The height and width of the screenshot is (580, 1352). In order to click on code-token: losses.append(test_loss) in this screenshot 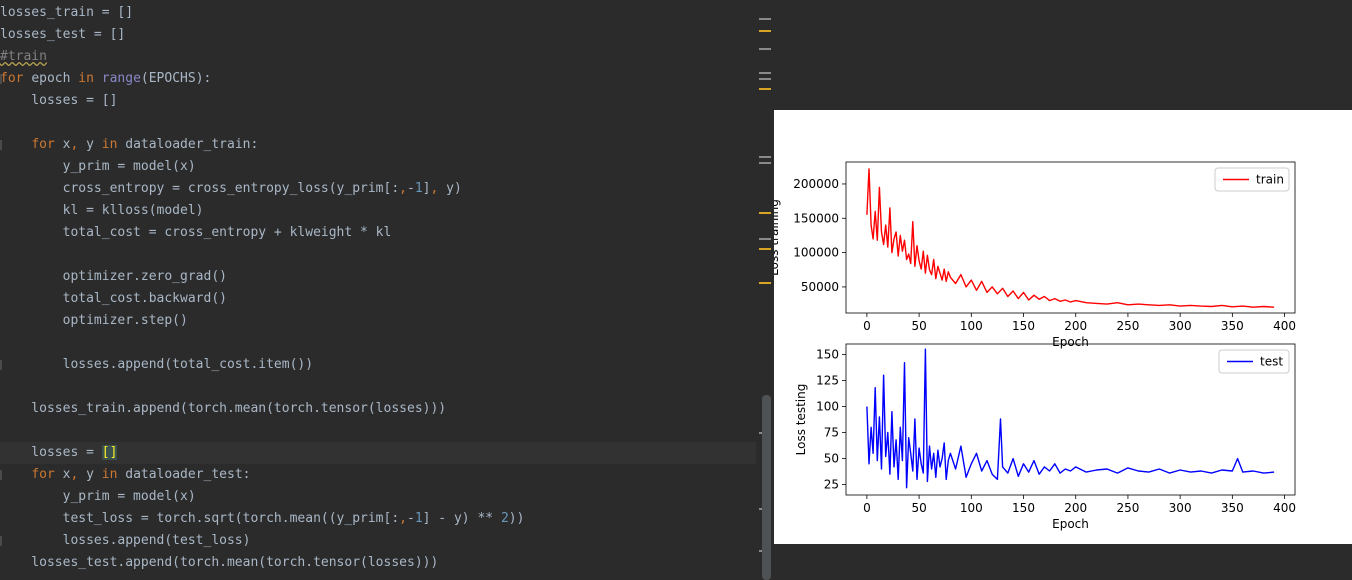, I will do `click(125, 540)`.